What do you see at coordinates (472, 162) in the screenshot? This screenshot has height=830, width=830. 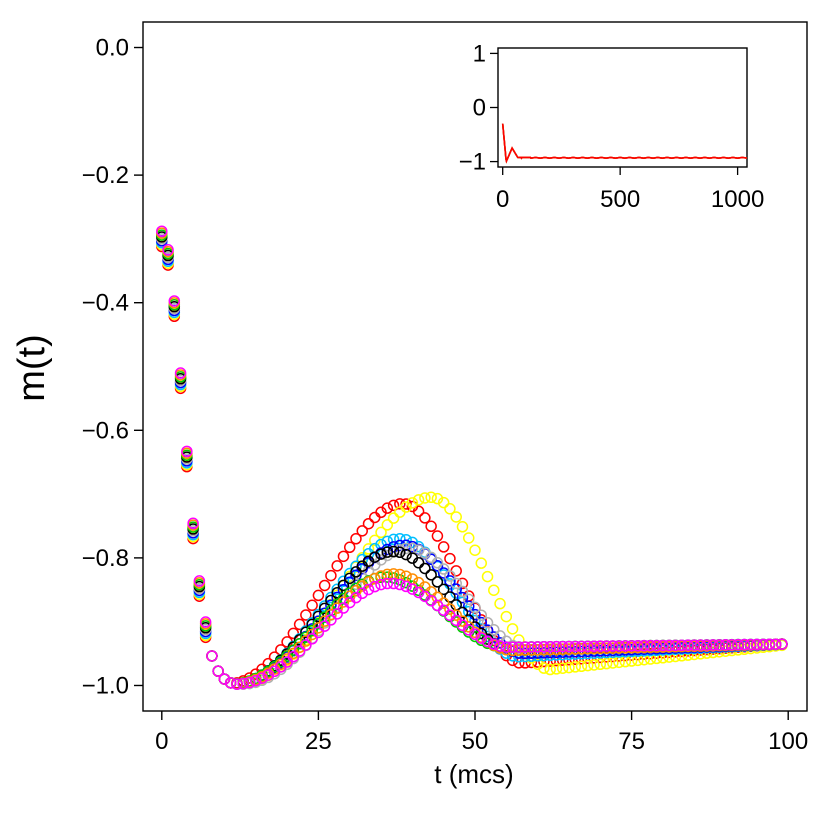 I see `inset-y-tick-label: −1` at bounding box center [472, 162].